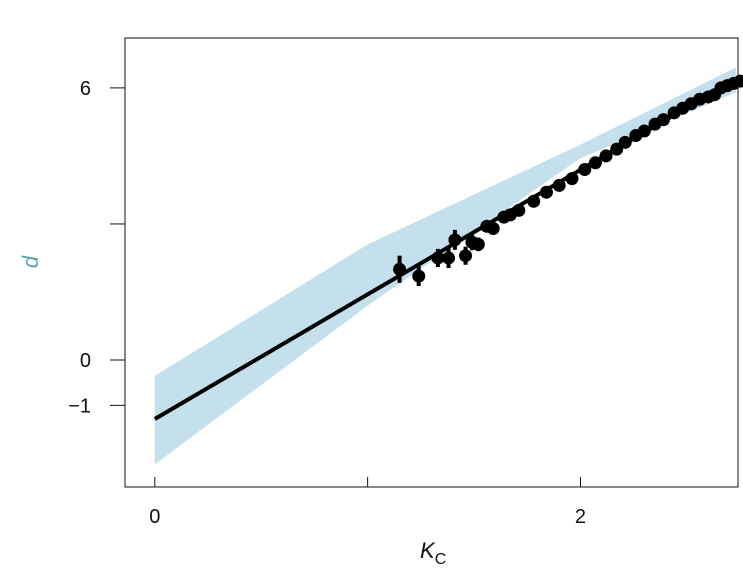  Describe the element at coordinates (85, 89) in the screenshot. I see `y-tick-label: 6` at that location.